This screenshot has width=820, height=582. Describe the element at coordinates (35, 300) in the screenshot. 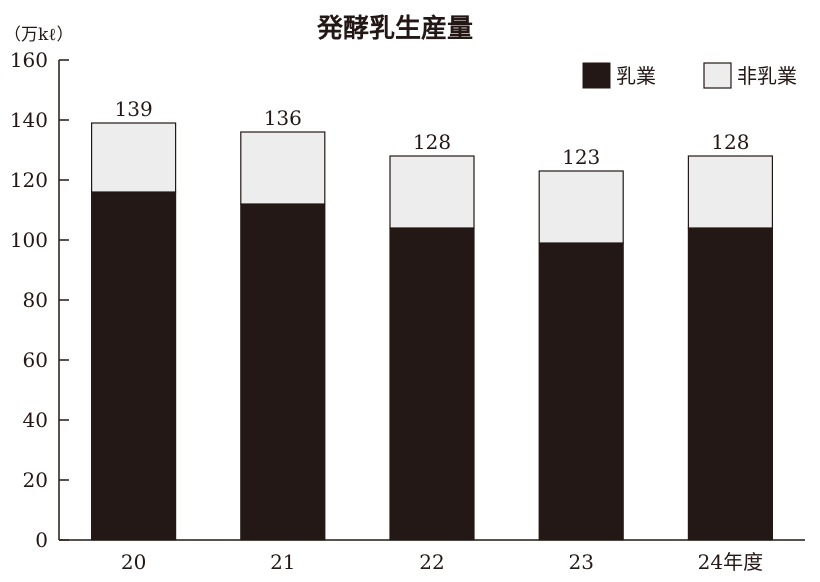

I see `y-tick-label: 80` at that location.